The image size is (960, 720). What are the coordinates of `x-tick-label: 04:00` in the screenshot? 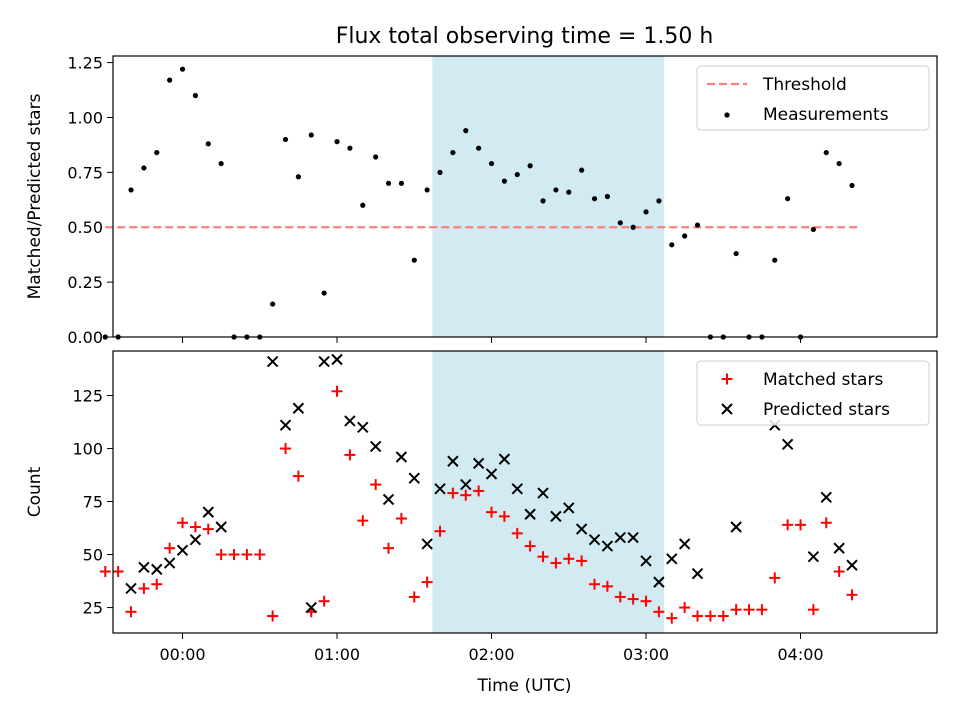 It's located at (800, 654).